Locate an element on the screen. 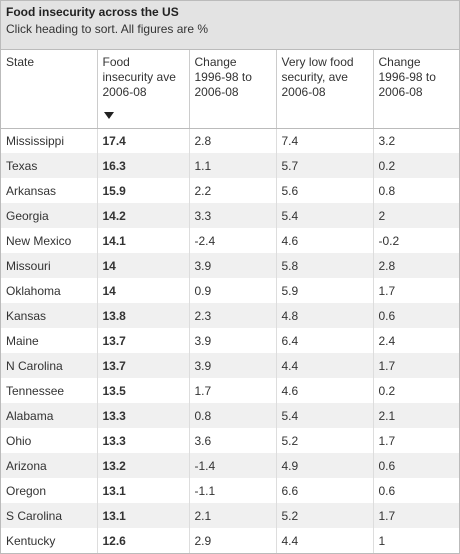  value-cell: 2 is located at coordinates (416, 215).